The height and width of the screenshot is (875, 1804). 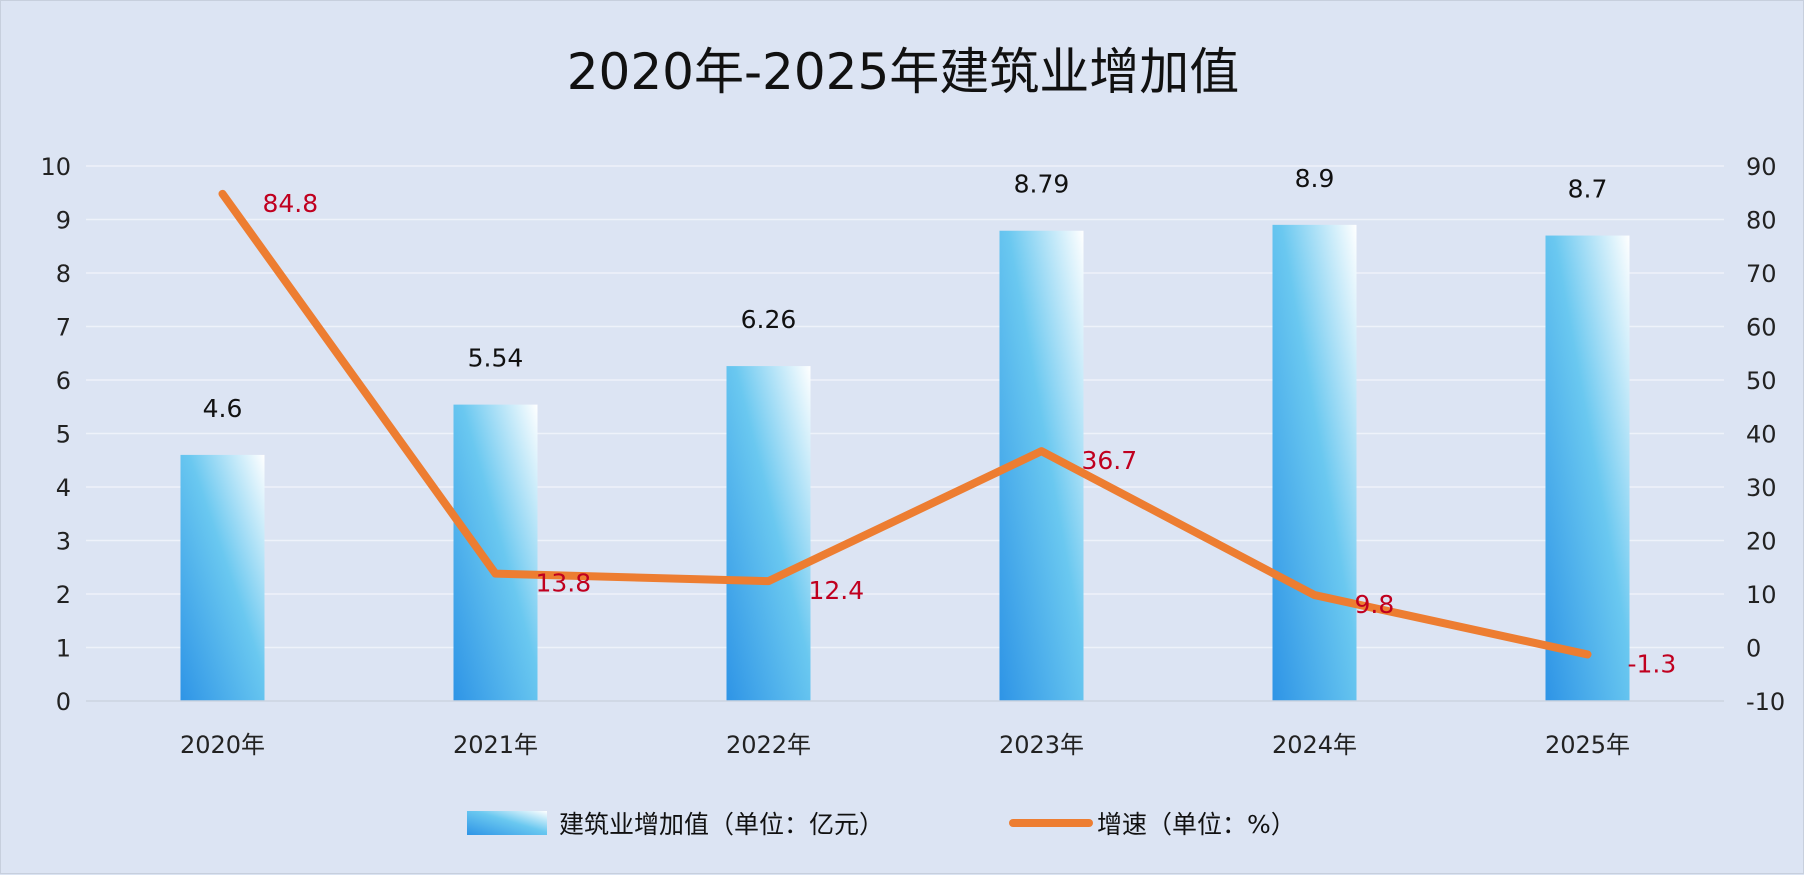 What do you see at coordinates (905, 730) in the screenshot?
I see `x-axis: 2020年 2021年 2022年 2023年 2024年 2025年` at bounding box center [905, 730].